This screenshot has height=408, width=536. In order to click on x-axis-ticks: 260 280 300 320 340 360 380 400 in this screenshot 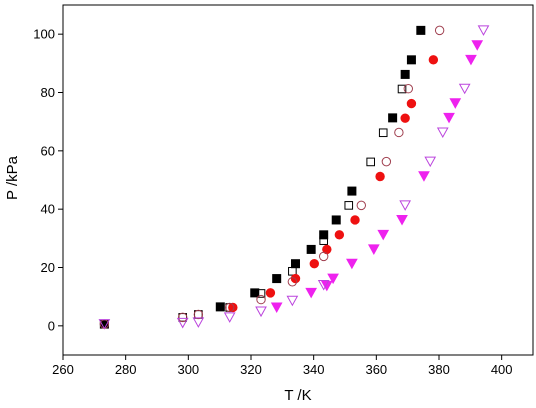, I will do `click(282, 366)`.